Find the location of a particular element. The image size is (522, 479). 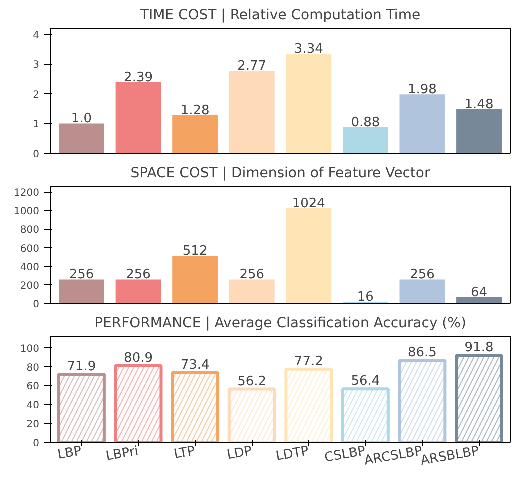

chart-title: TIME COST | Relative Computation Time is located at coordinates (280, 16).